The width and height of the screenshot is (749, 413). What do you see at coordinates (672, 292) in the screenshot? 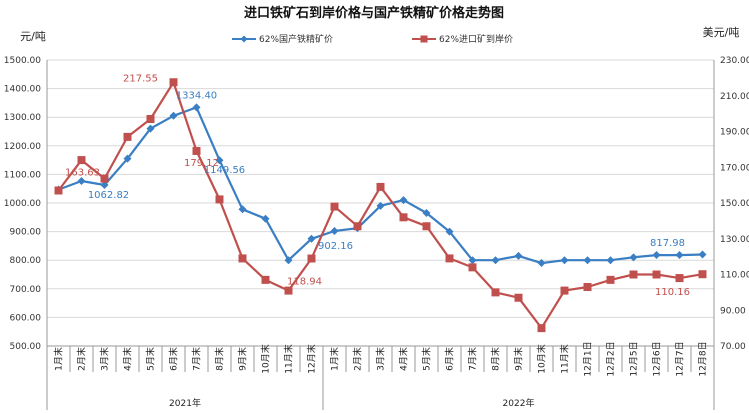
I see `data-label-import: 110.16` at bounding box center [672, 292].